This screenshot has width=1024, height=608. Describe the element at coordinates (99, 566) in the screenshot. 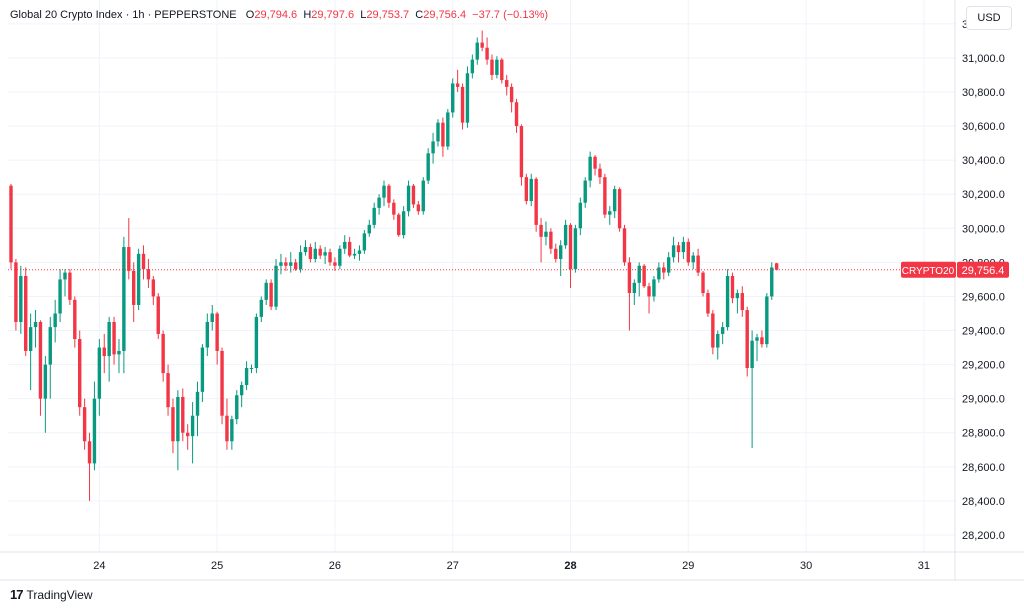

I see `time-tick-label: 24` at that location.